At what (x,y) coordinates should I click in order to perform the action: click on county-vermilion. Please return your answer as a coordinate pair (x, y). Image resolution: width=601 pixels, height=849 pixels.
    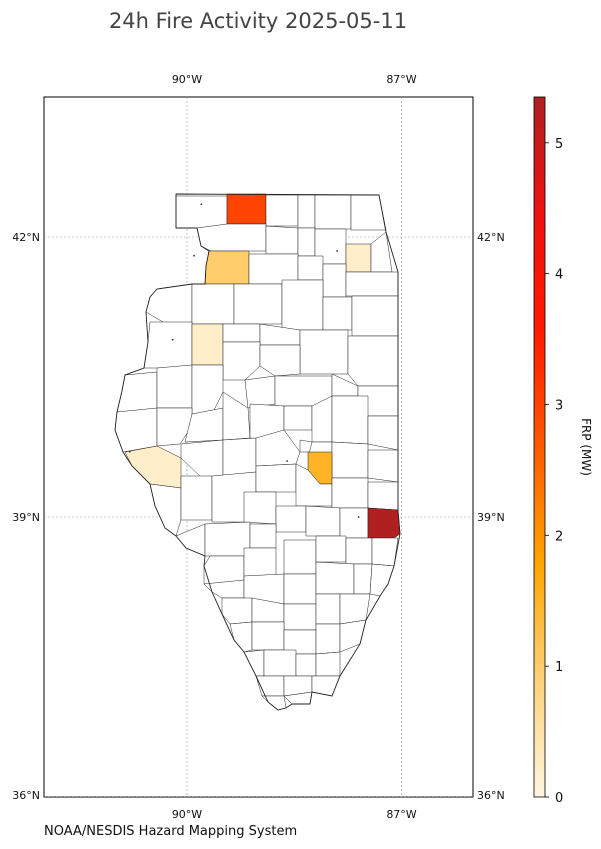
    Looking at the image, I should click on (383, 433).